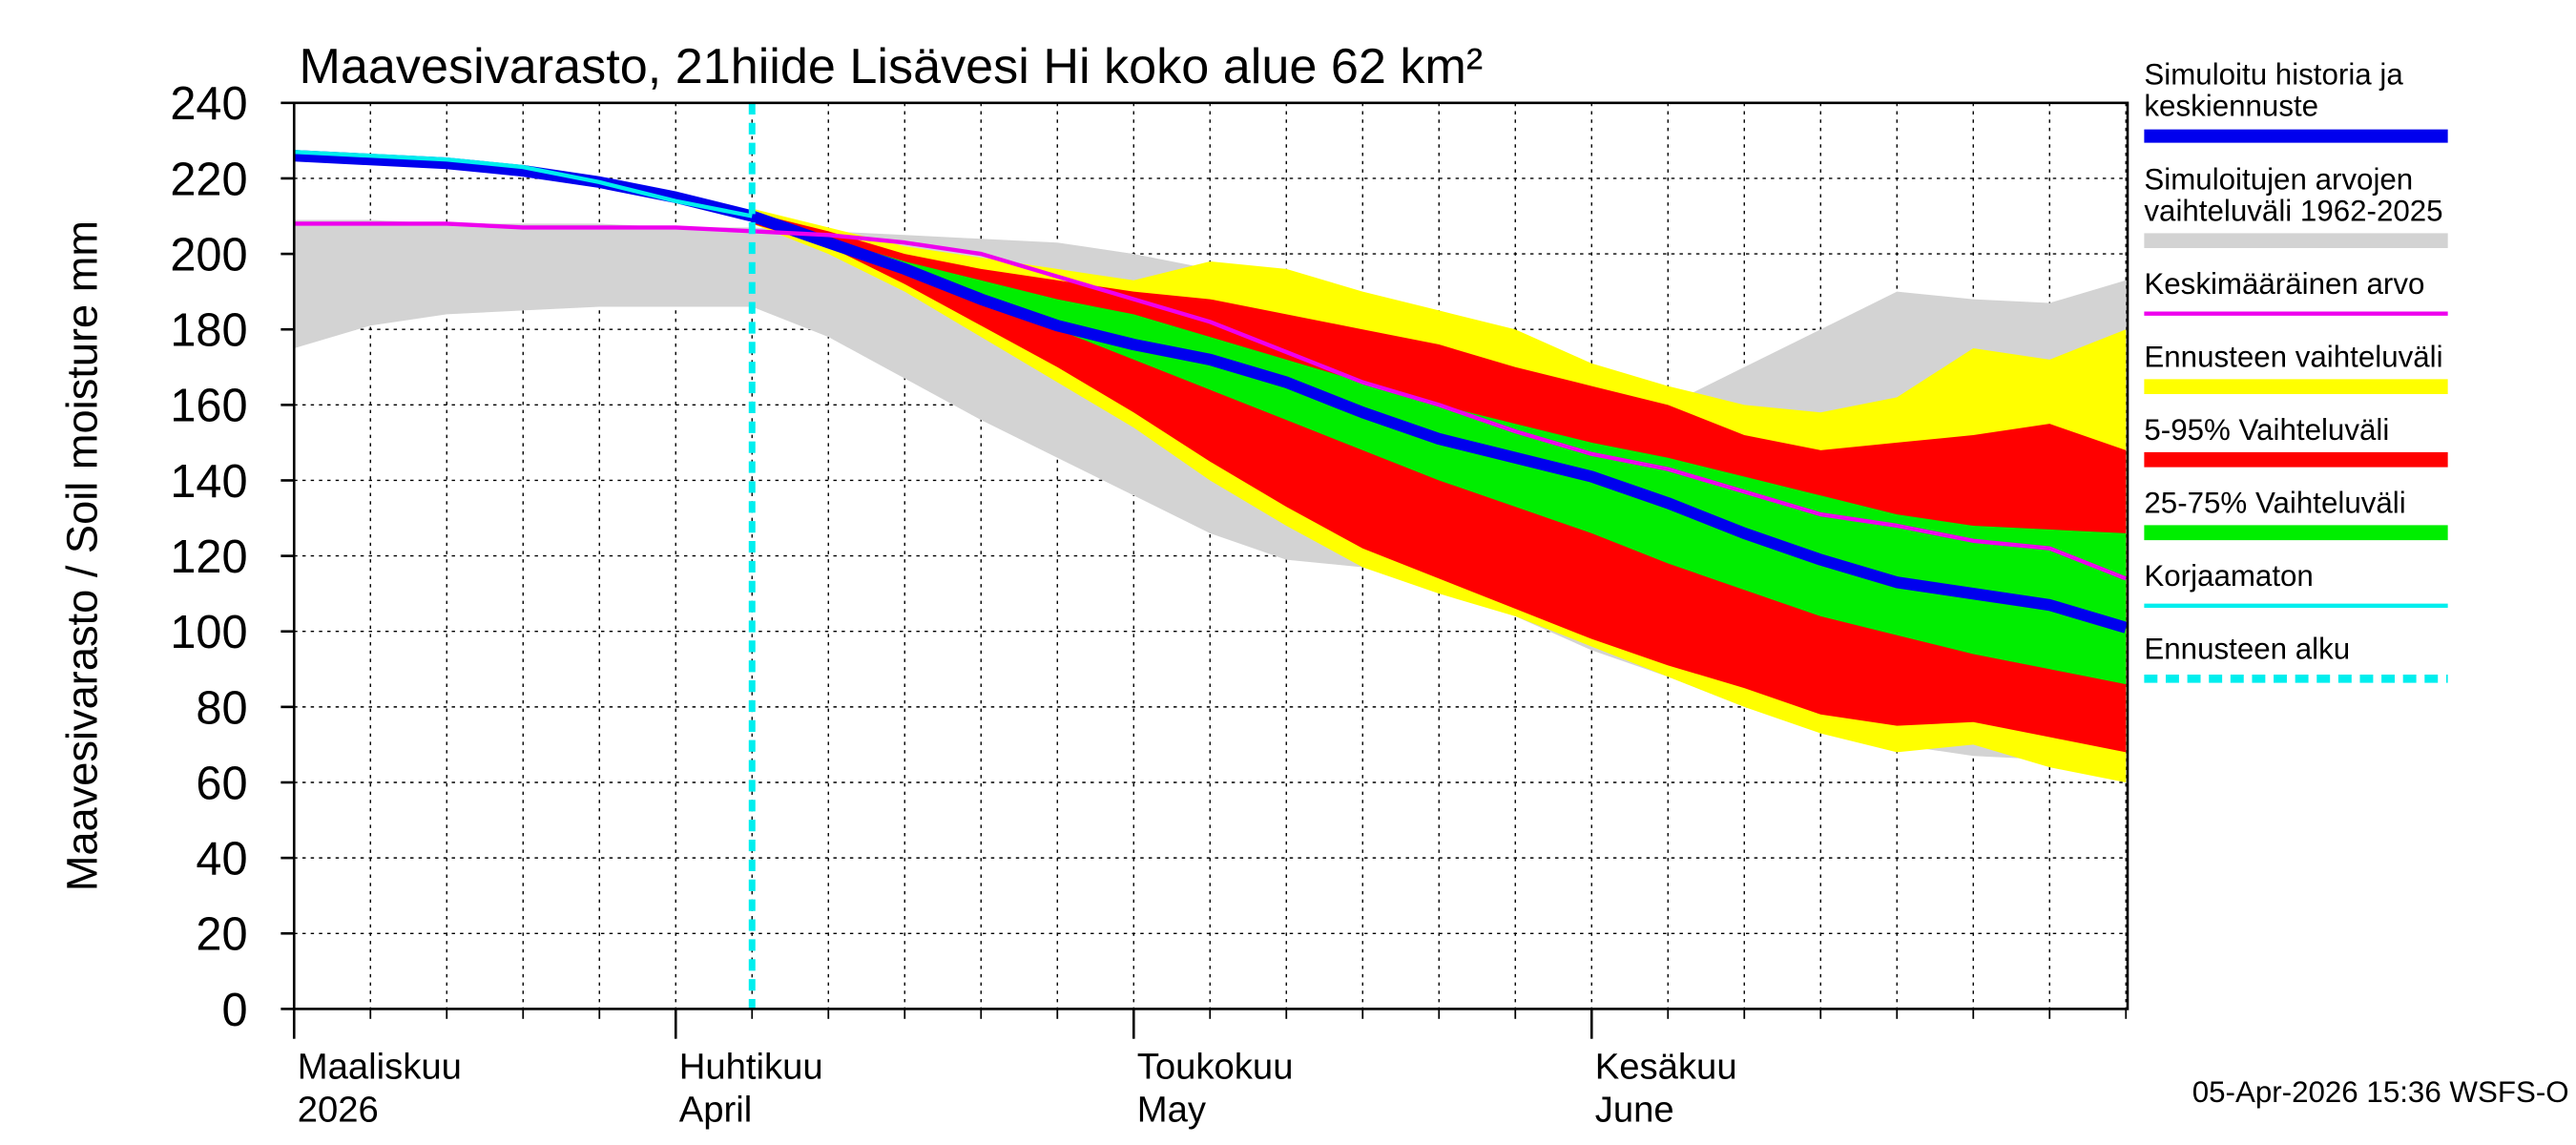 This screenshot has width=2576, height=1145. I want to click on x-tick-label: May, so click(1172, 1111).